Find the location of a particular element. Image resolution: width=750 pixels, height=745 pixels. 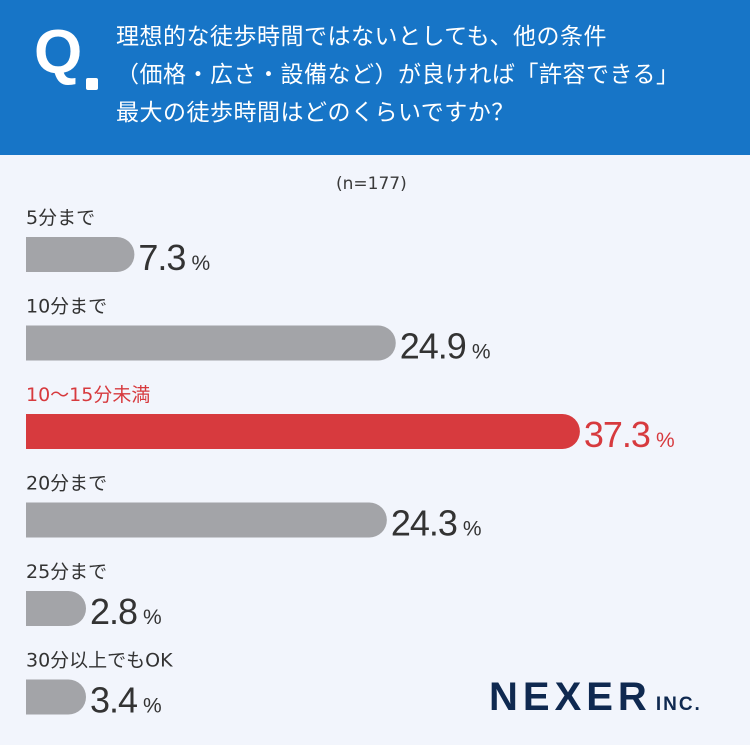

question-mark-label: Q is located at coordinates (58, 52).